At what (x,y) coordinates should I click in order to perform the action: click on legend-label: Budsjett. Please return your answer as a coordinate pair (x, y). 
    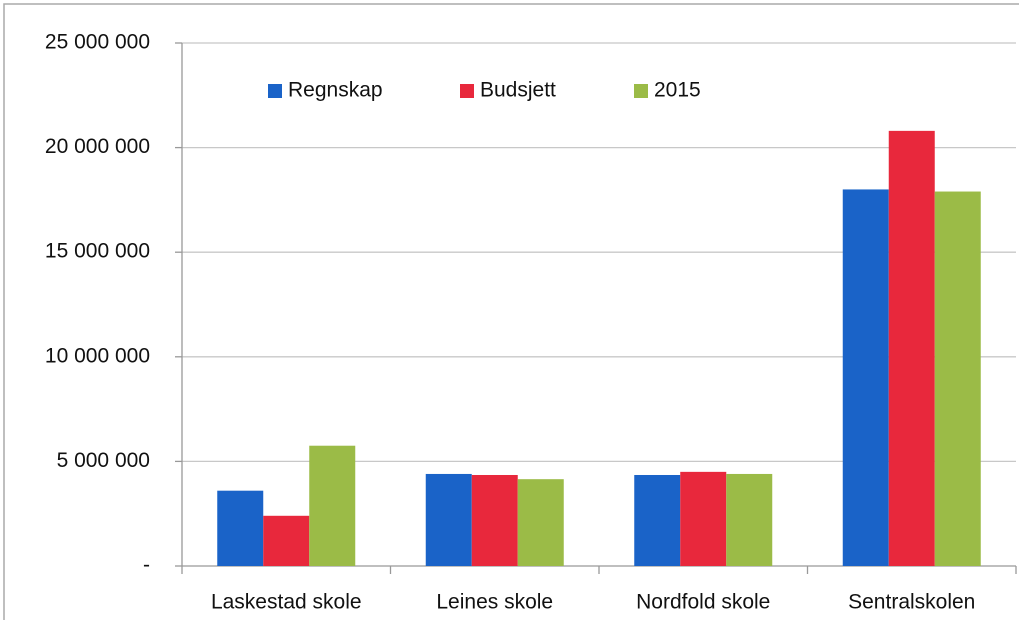
    Looking at the image, I should click on (518, 90).